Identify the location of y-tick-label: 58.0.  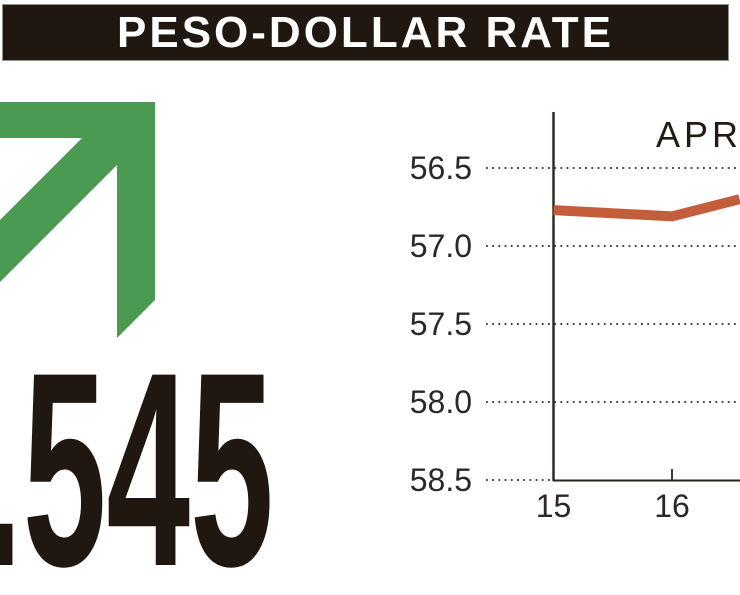
(441, 402).